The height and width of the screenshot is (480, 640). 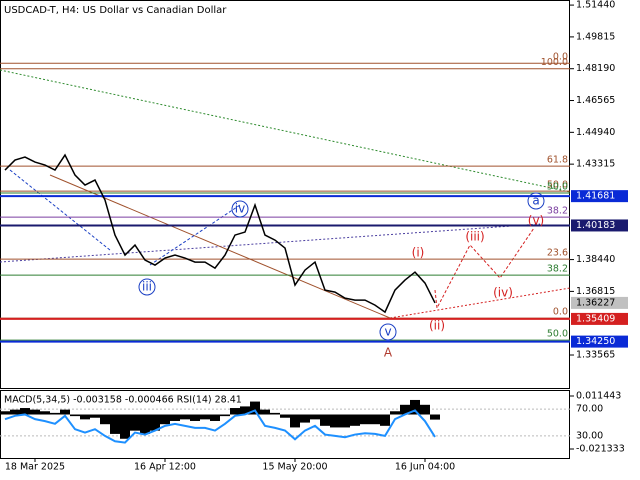 What do you see at coordinates (595, 36) in the screenshot?
I see `y-tick-label: 1.49815` at bounding box center [595, 36].